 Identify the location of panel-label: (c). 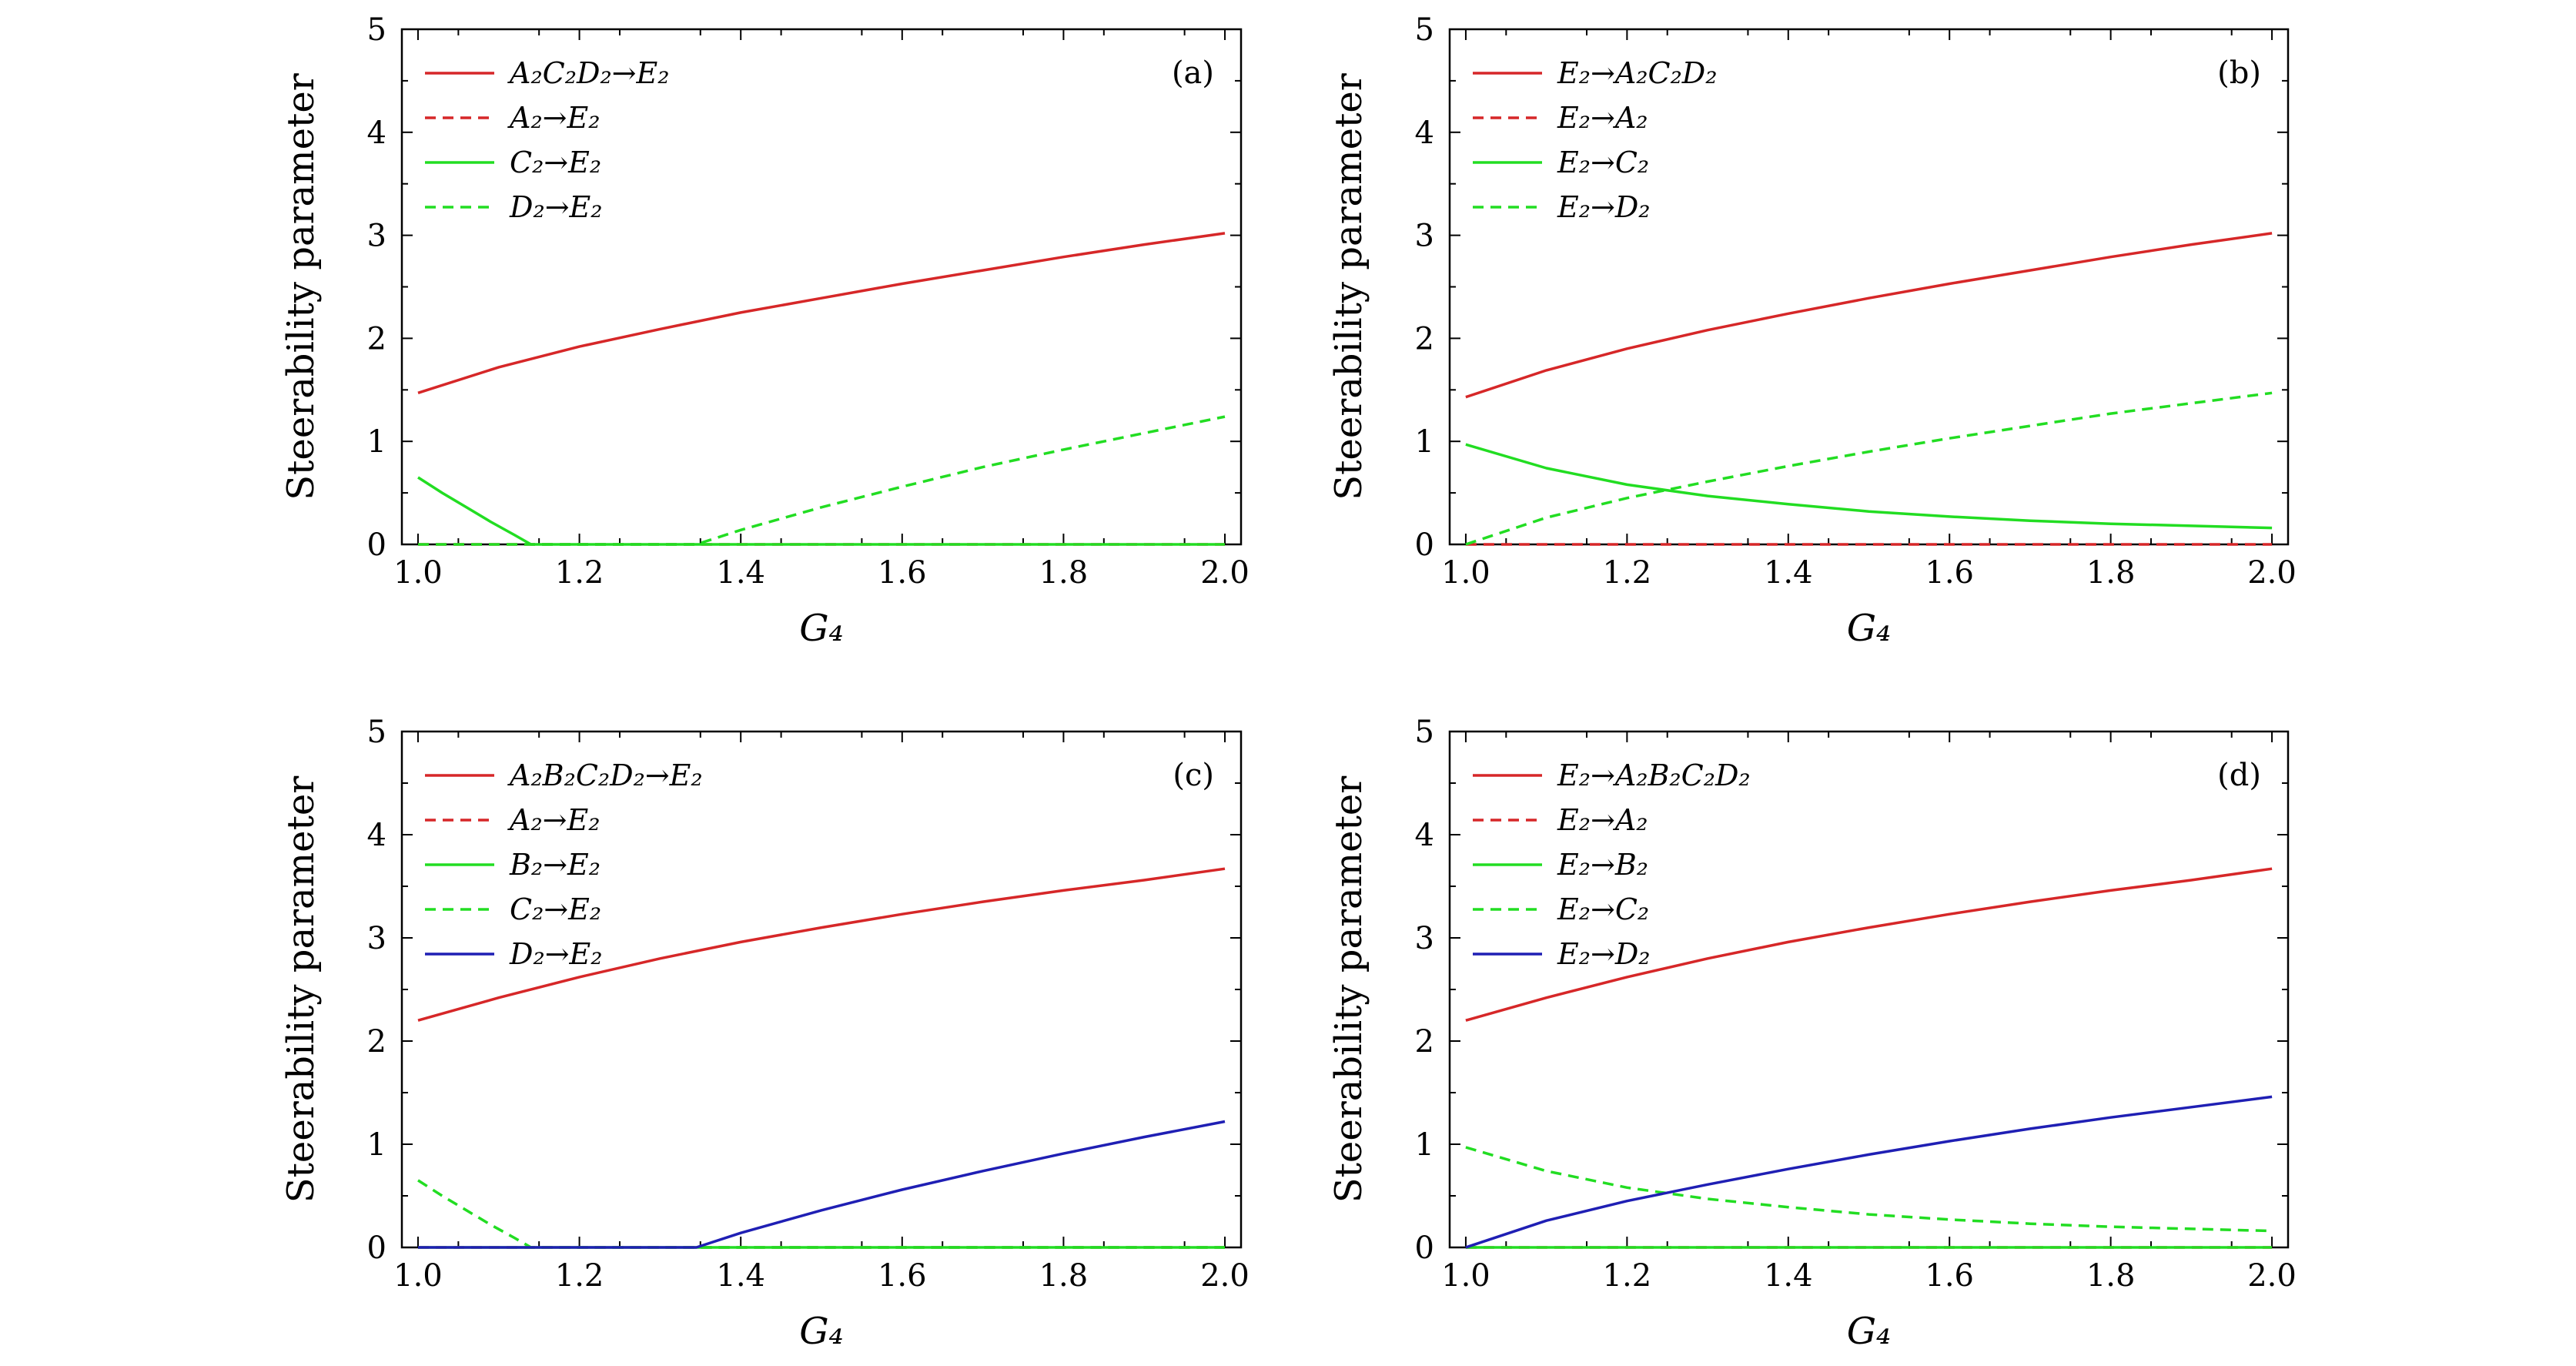
(1194, 775).